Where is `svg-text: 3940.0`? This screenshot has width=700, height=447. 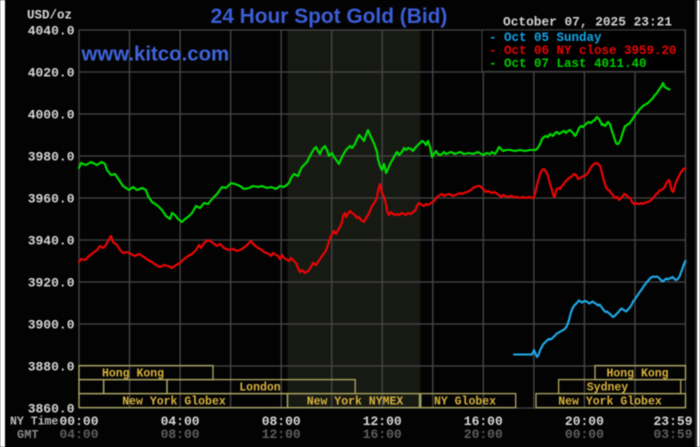
svg-text: 3940.0 is located at coordinates (51, 241).